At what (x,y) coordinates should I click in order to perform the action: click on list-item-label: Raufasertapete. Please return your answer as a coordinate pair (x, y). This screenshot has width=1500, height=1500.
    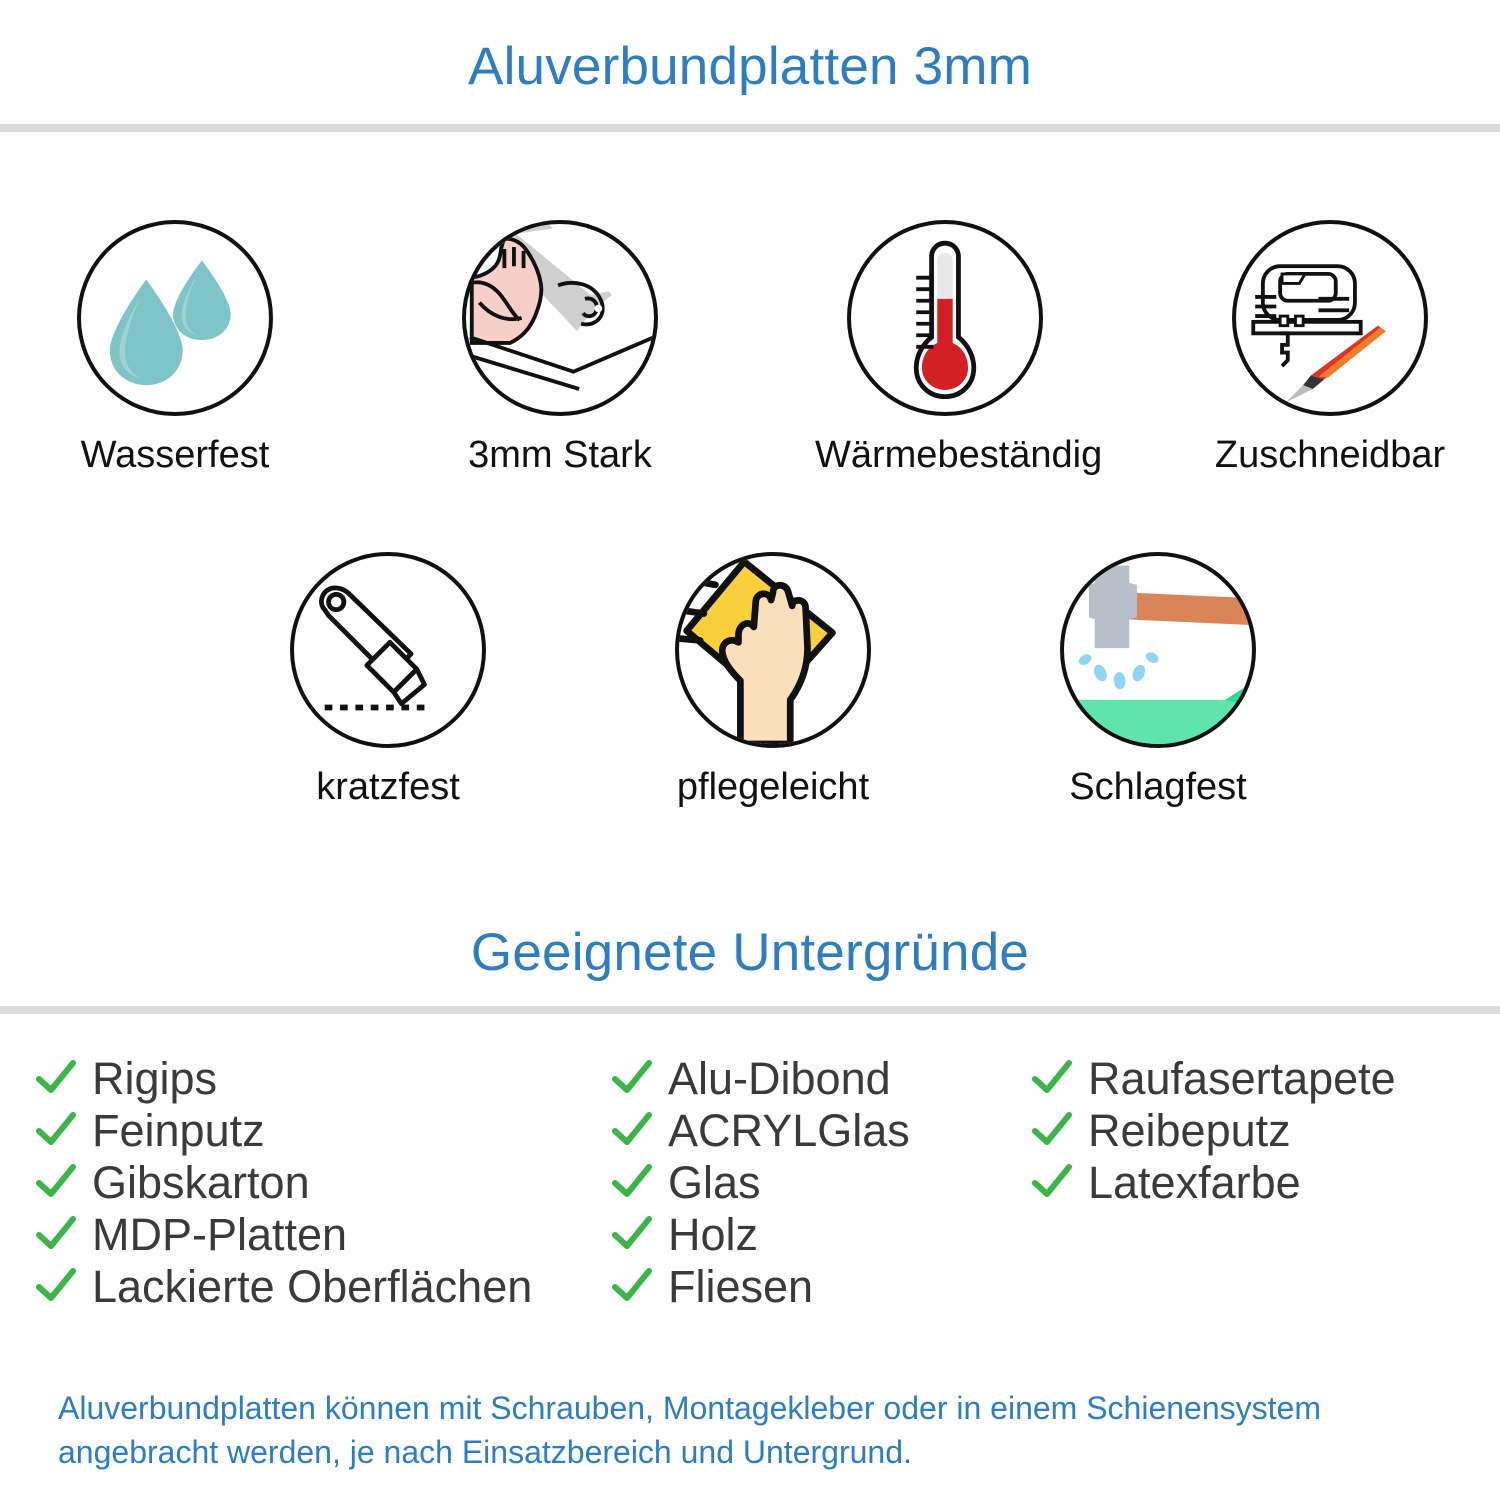
    Looking at the image, I should click on (1242, 1078).